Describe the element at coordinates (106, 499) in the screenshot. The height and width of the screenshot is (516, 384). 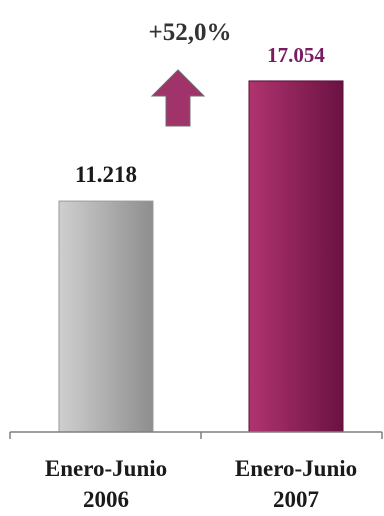
I see `category-label-2006-line2: 2006` at that location.